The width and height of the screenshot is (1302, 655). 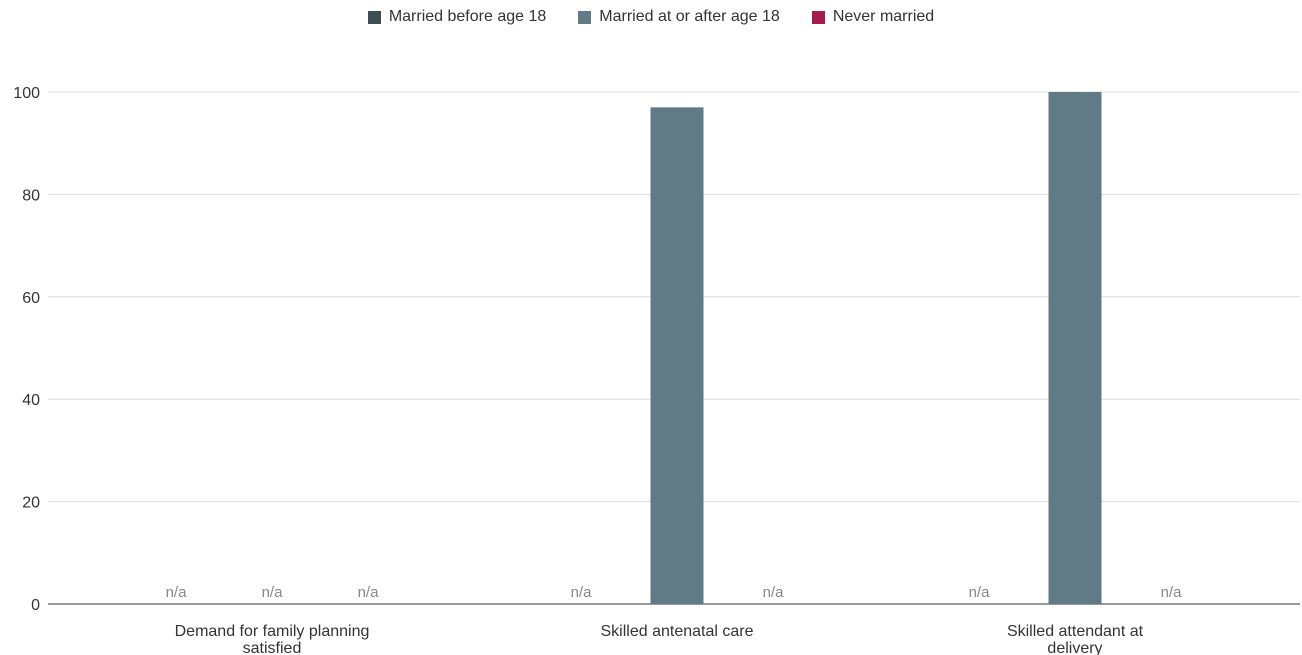 What do you see at coordinates (31, 298) in the screenshot?
I see `y-tick-label: 60` at bounding box center [31, 298].